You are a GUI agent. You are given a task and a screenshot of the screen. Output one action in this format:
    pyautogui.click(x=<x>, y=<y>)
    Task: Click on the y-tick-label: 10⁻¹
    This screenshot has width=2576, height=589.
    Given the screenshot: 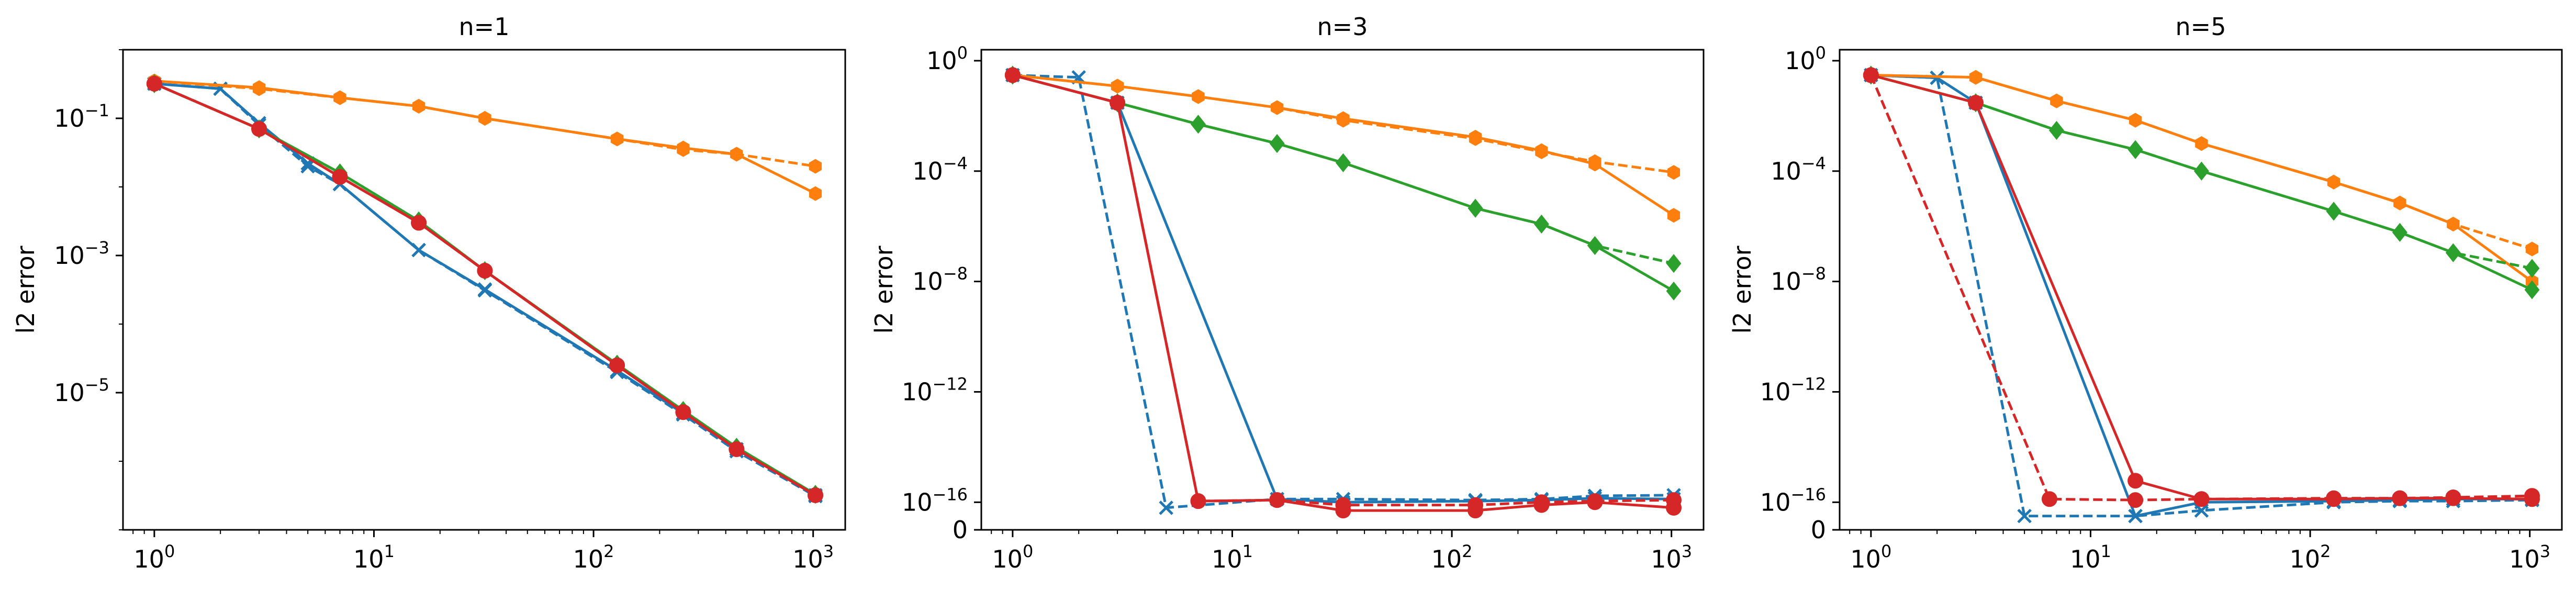 What is the action you would take?
    pyautogui.click(x=81, y=116)
    